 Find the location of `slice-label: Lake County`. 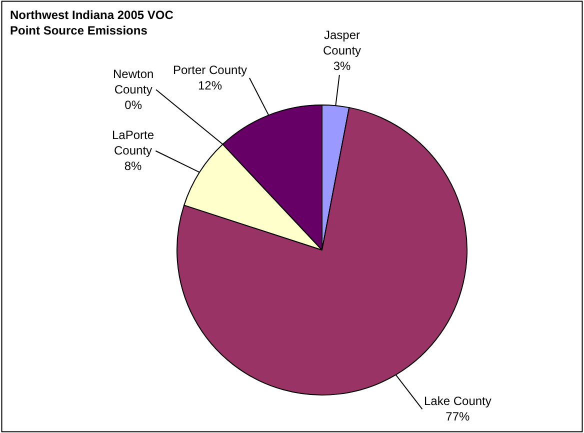

slice-label: Lake County is located at coordinates (458, 401).